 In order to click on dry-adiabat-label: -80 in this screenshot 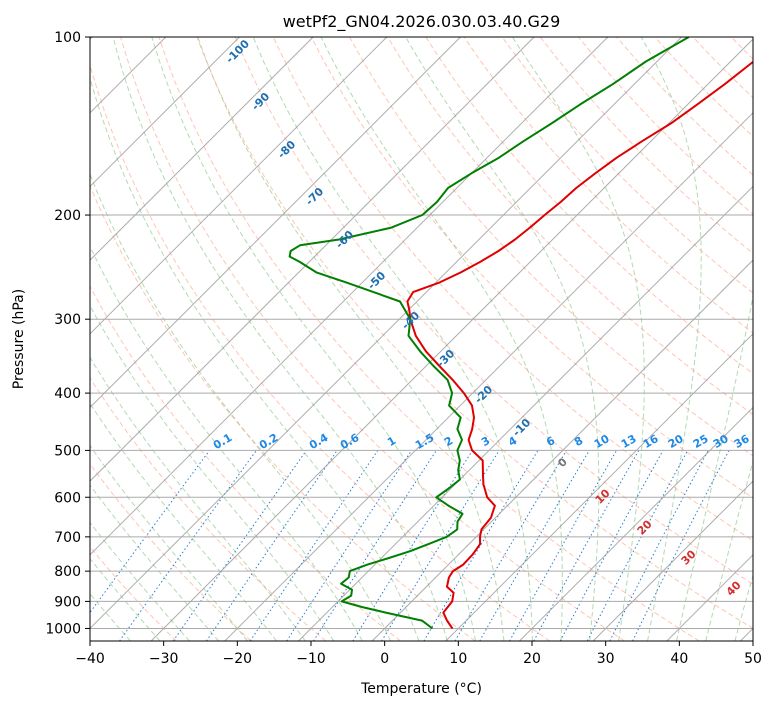, I will do `click(286, 149)`.